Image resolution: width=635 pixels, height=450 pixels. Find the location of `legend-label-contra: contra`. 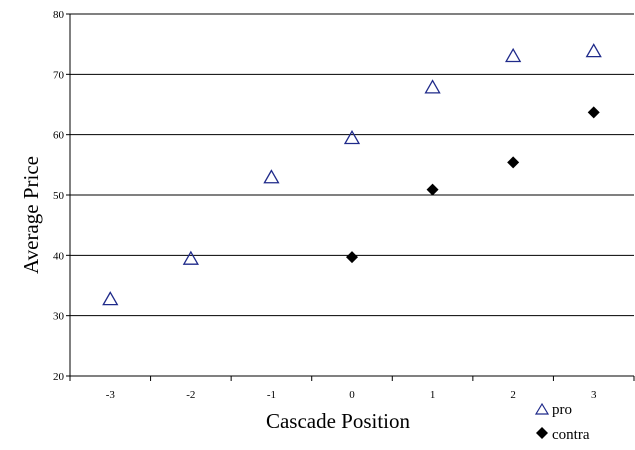

legend-label-contra: contra is located at coordinates (571, 435).